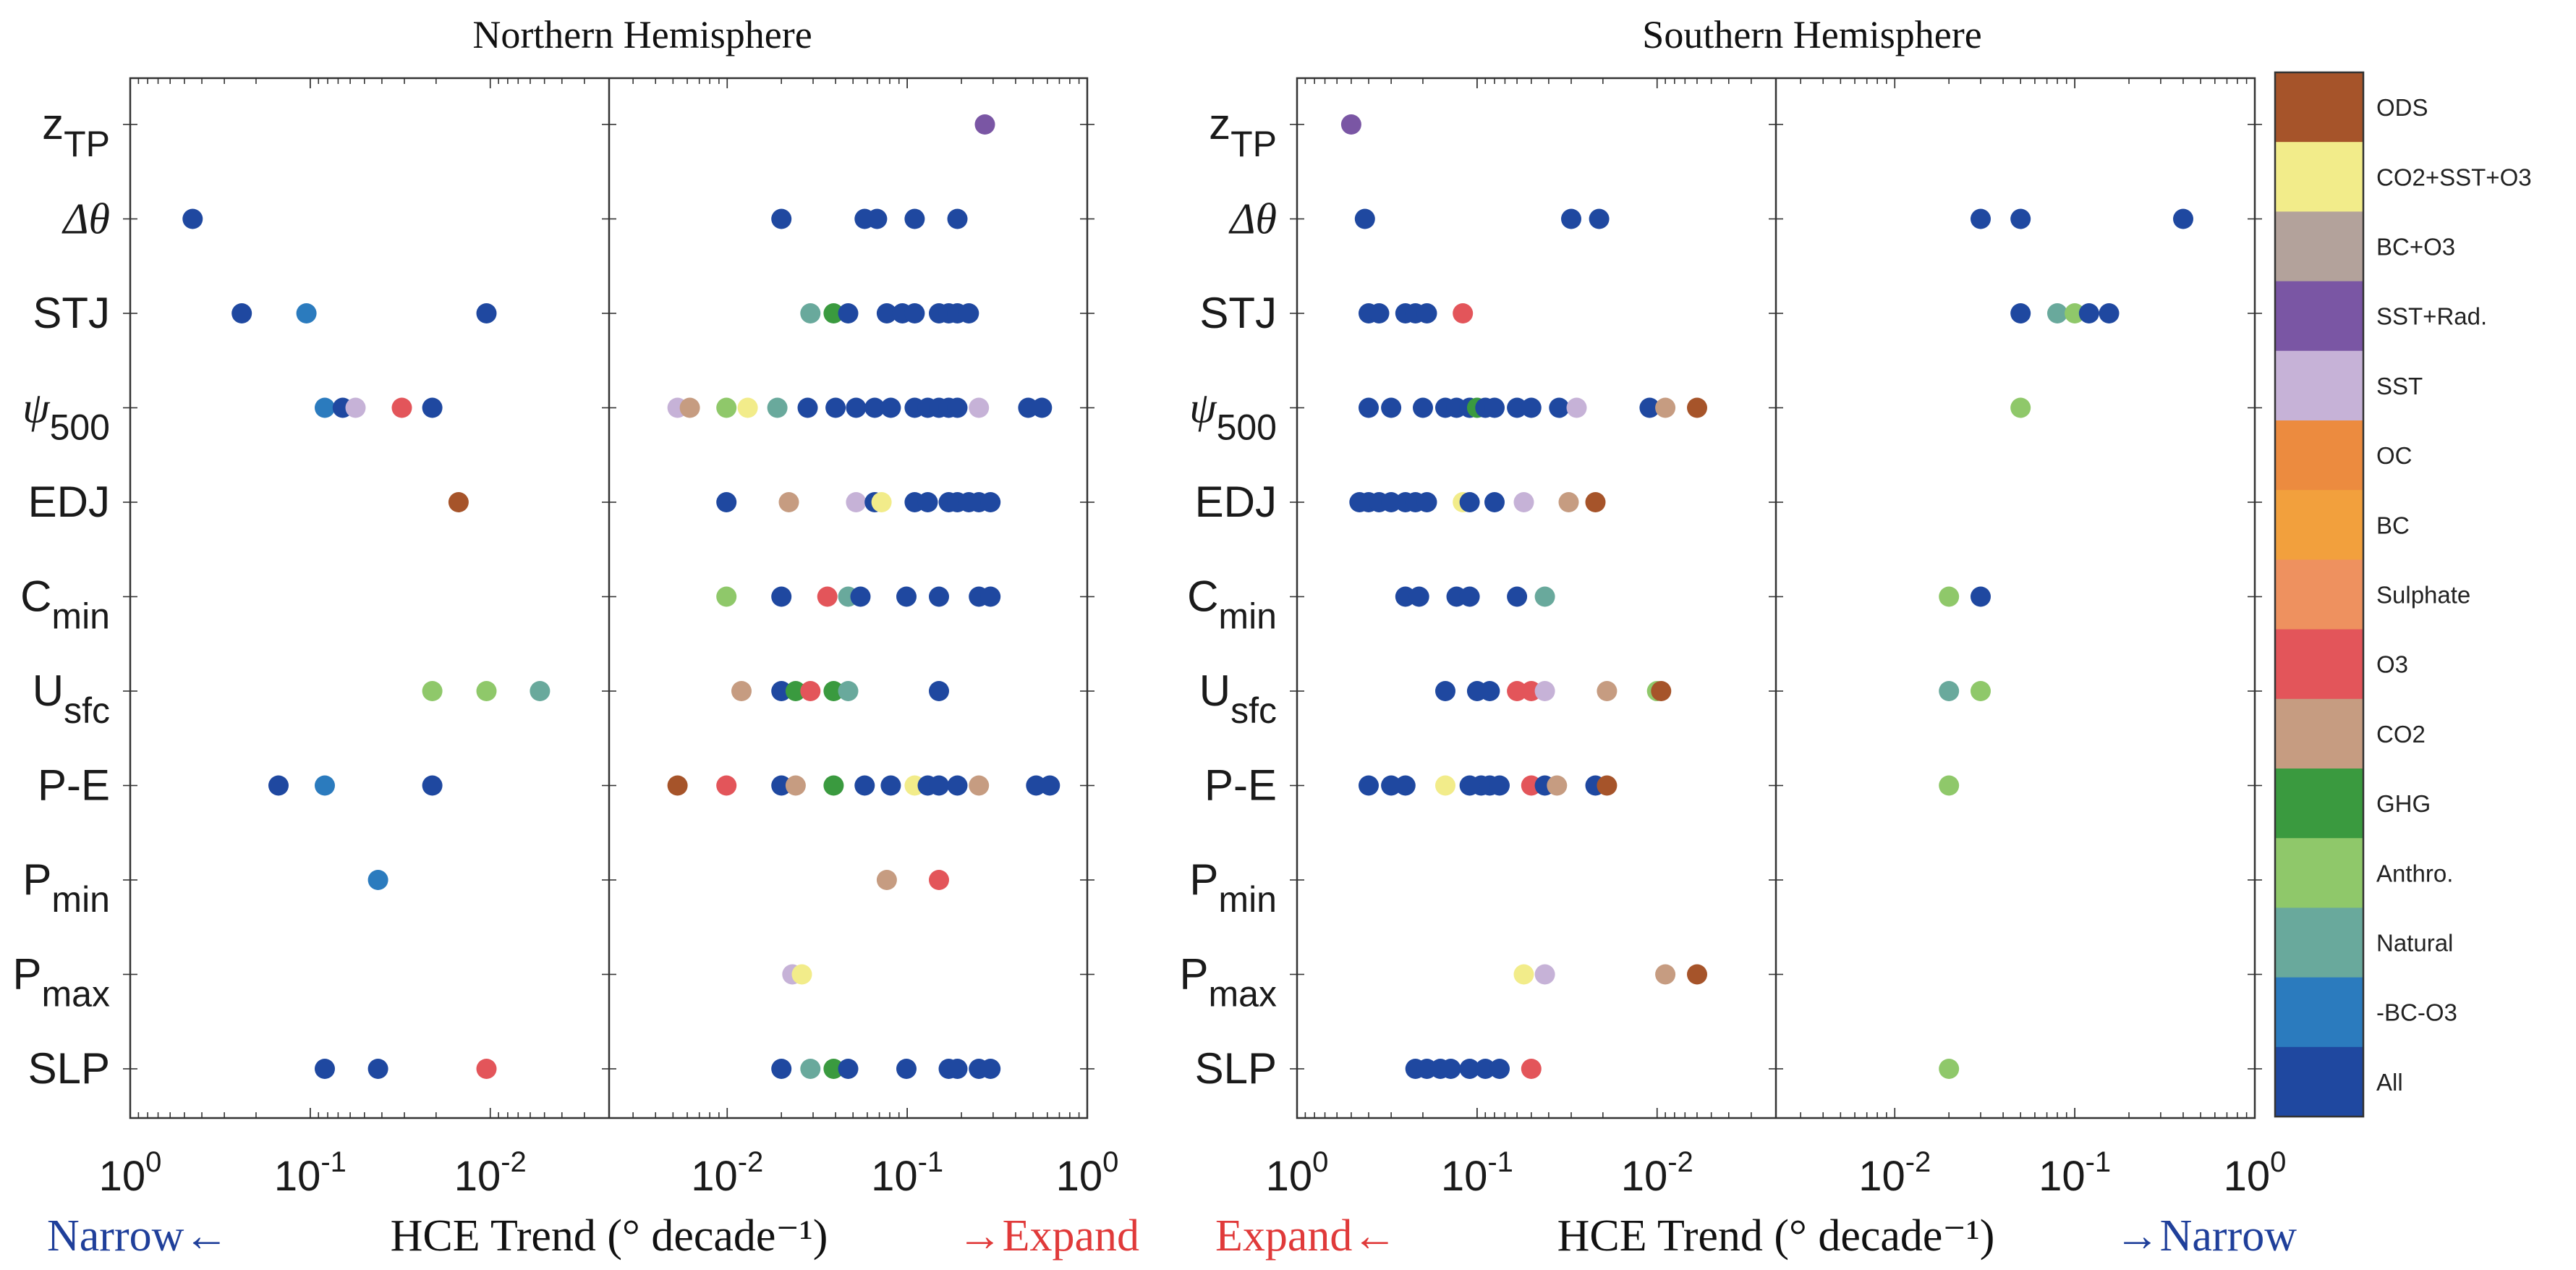 The image size is (2576, 1270). What do you see at coordinates (741, 691) in the screenshot?
I see `data-point-usfc-CO2` at bounding box center [741, 691].